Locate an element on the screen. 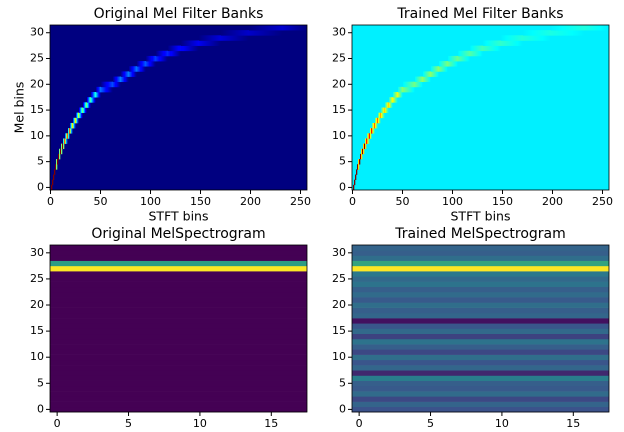 This screenshot has height=432, width=624. x-tick-label: 5 is located at coordinates (430, 423).